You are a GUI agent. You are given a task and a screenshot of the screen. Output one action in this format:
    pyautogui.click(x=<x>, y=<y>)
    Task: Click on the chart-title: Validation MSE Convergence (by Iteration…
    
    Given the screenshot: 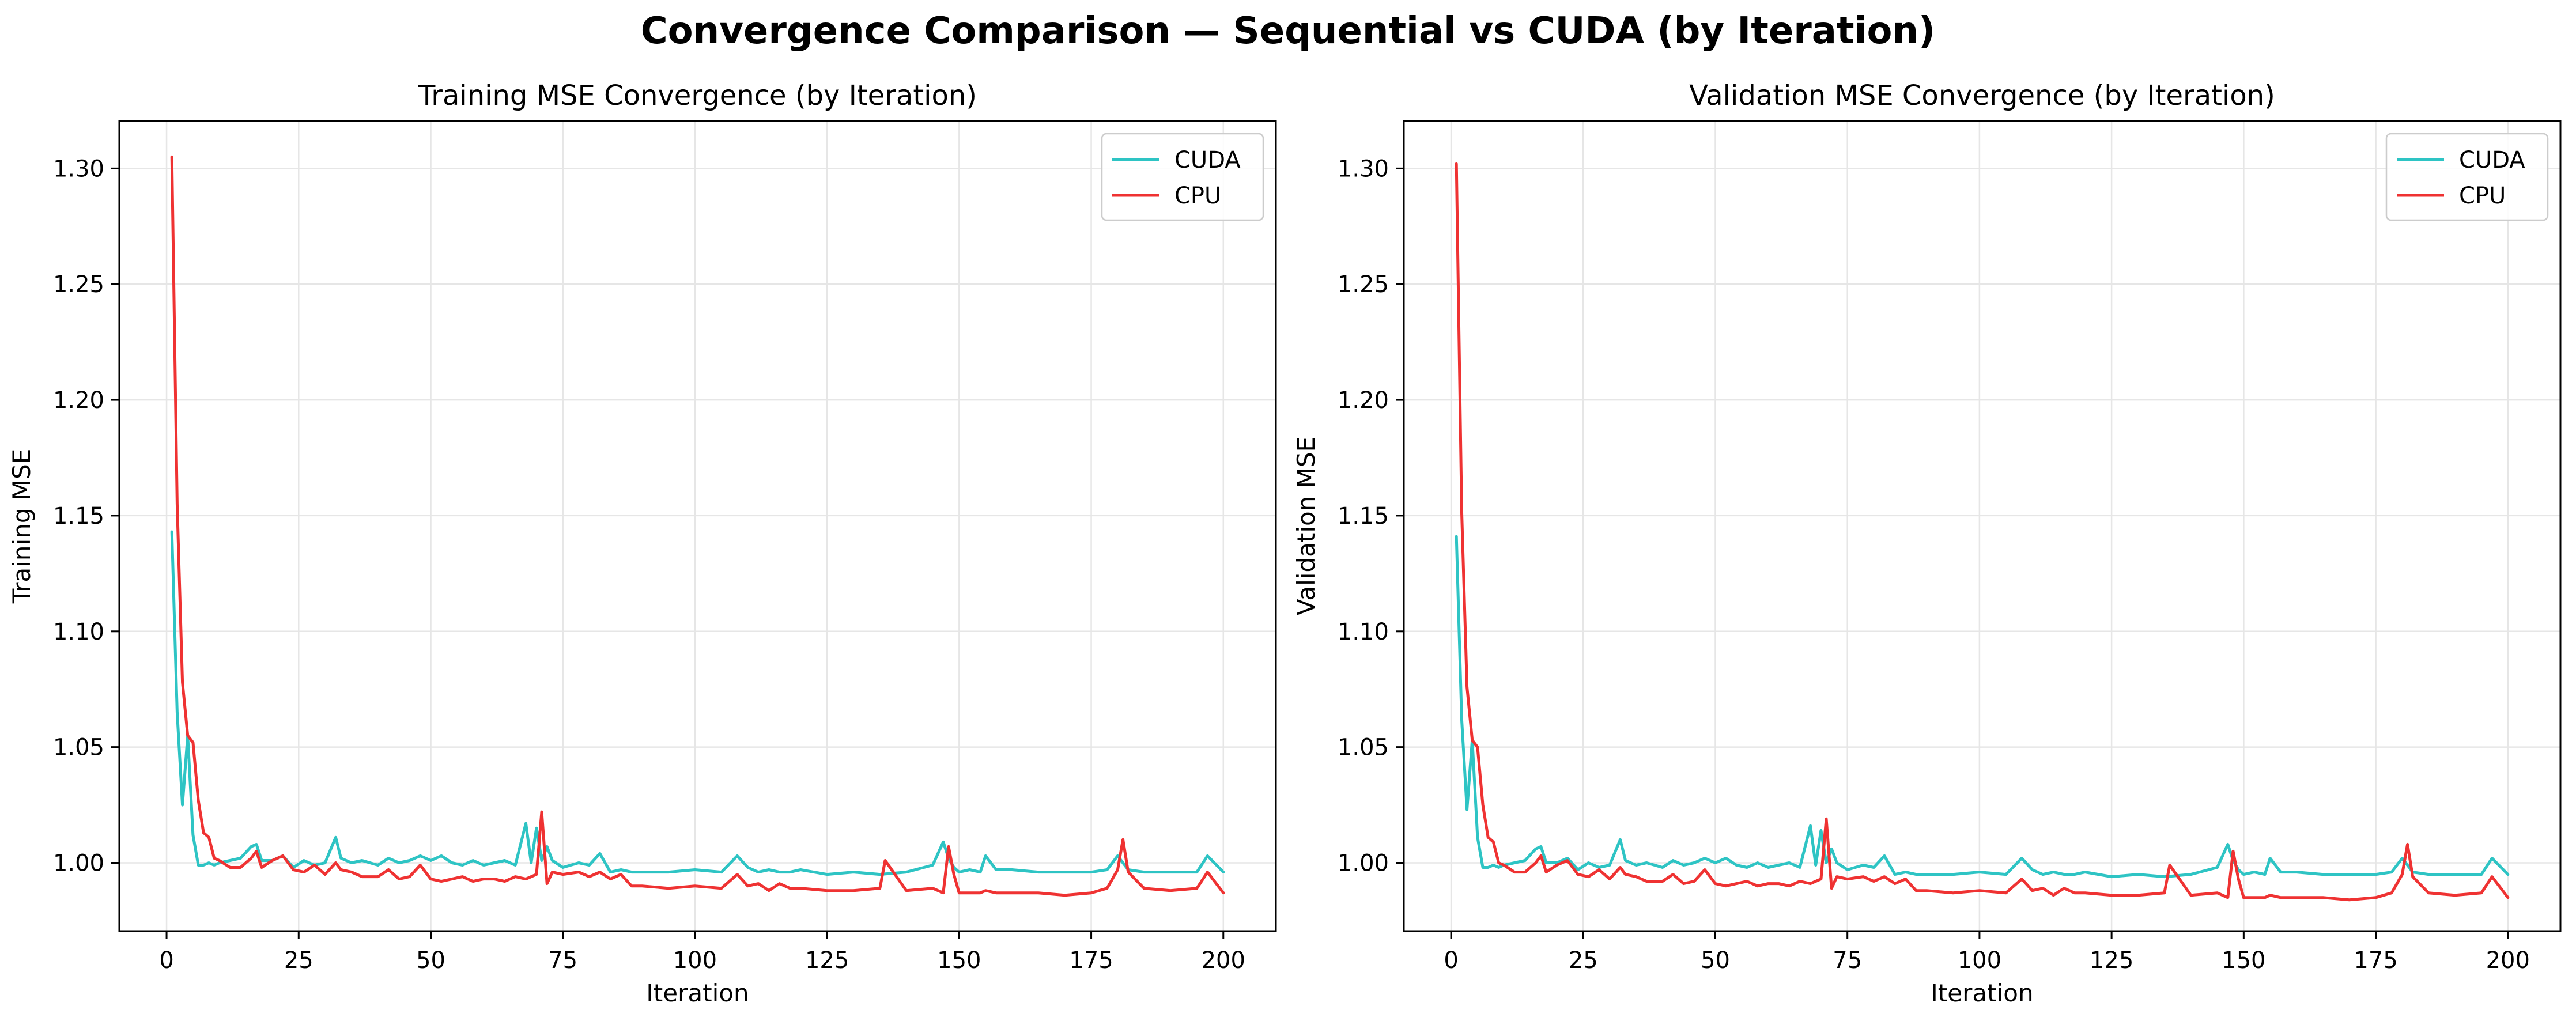 What is the action you would take?
    pyautogui.click(x=1982, y=96)
    